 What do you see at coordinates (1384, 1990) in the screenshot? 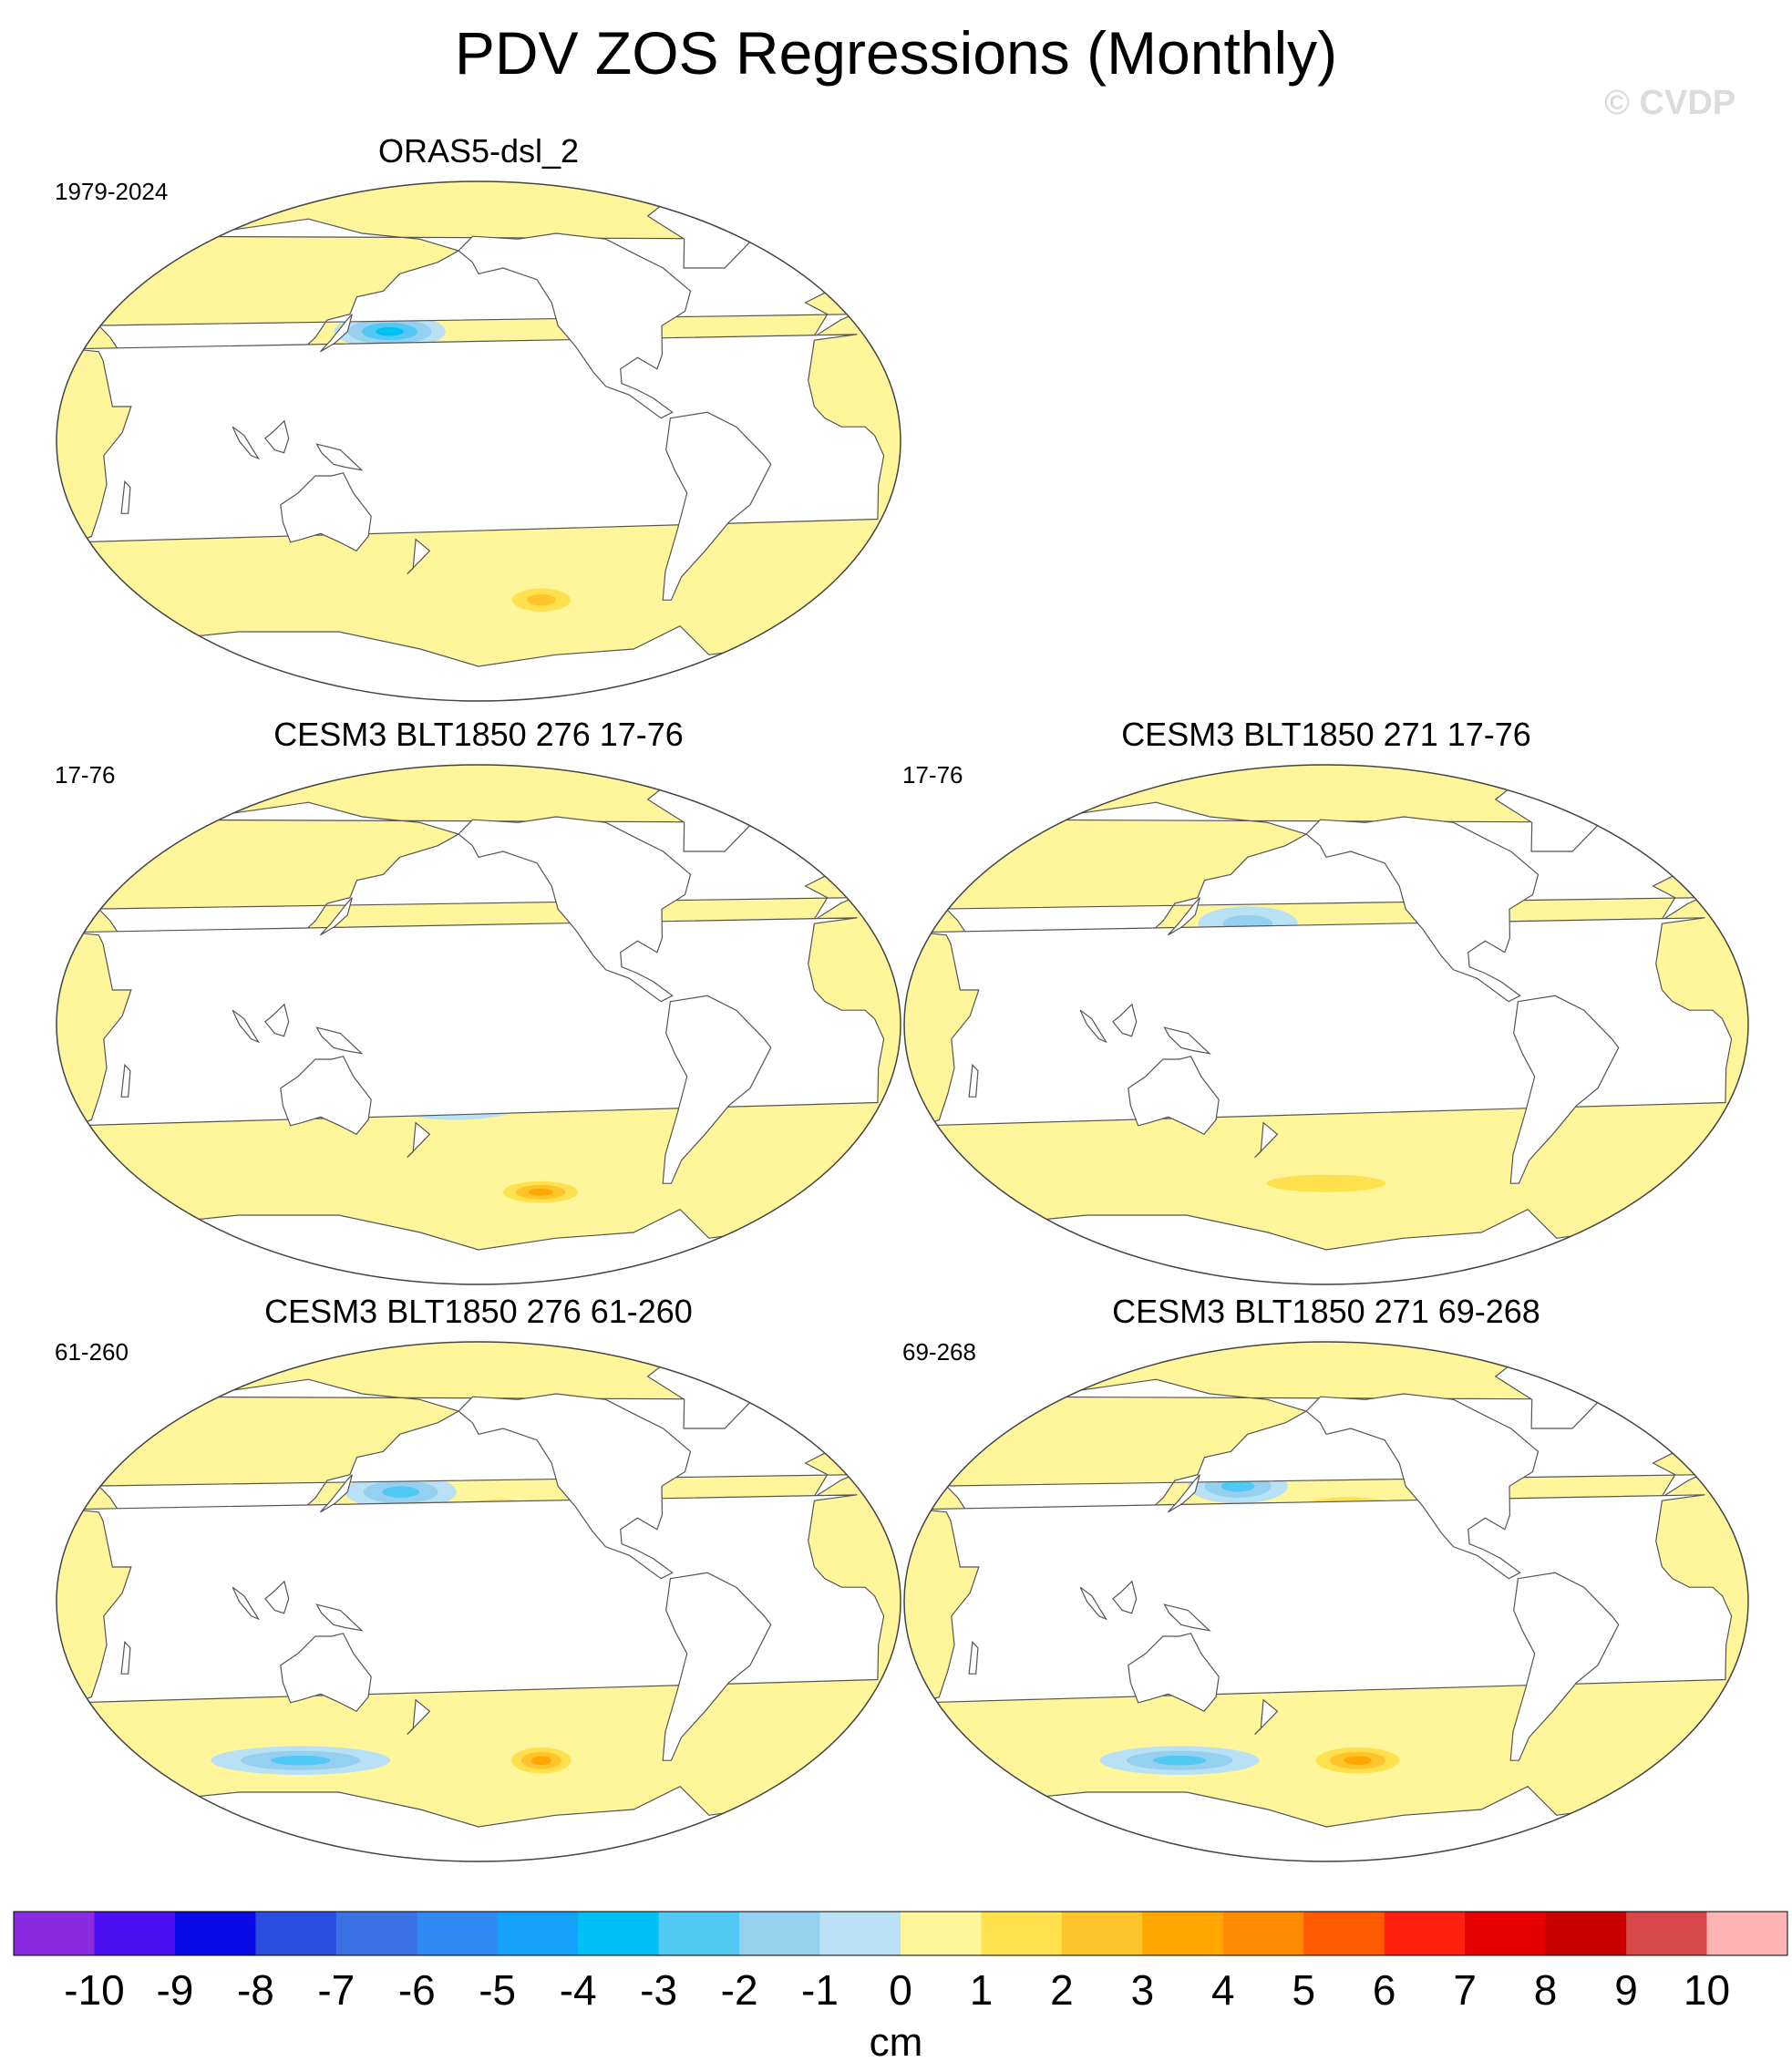
I see `colorbar-tick-label: 6` at bounding box center [1384, 1990].